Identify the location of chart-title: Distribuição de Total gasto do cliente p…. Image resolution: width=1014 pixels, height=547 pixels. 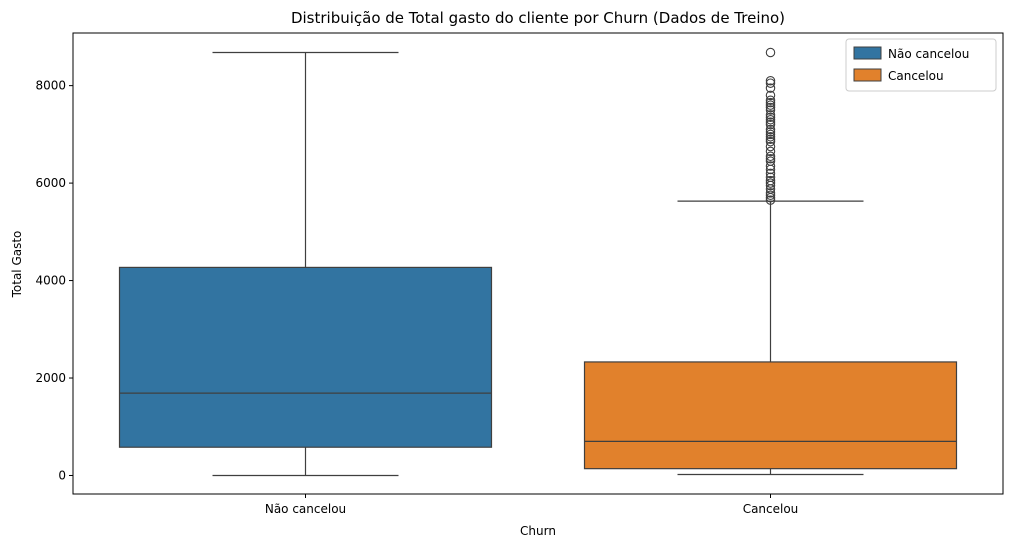
(538, 18).